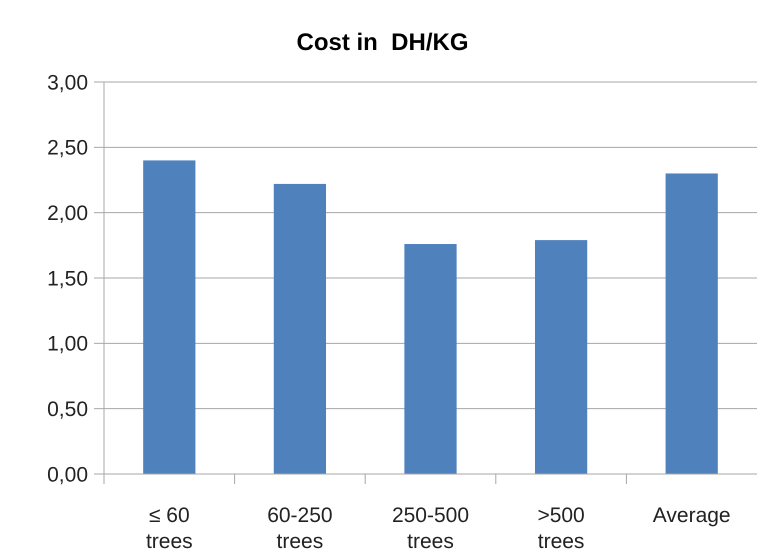 The height and width of the screenshot is (555, 765). Describe the element at coordinates (691, 515) in the screenshot. I see `x-tick-label: Average` at that location.